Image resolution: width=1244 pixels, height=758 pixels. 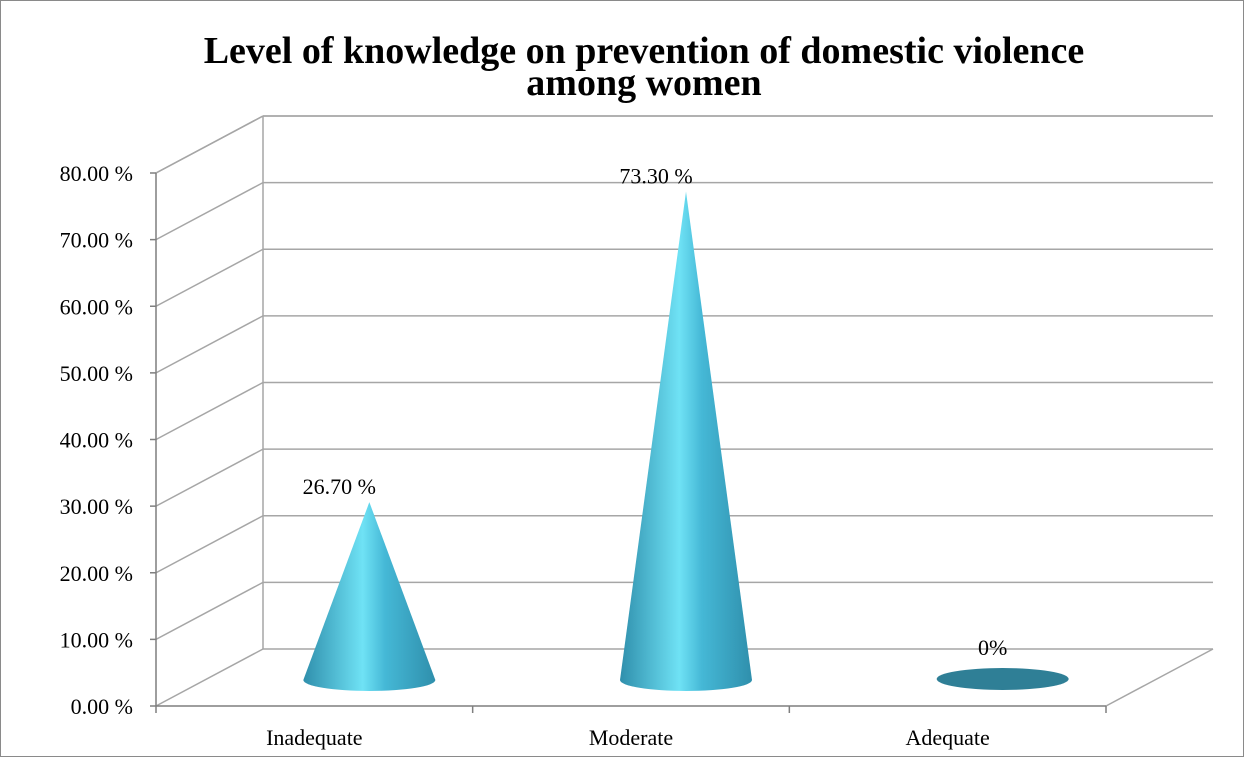 What do you see at coordinates (96, 440) in the screenshot?
I see `y-tick-label: 40.00 %` at bounding box center [96, 440].